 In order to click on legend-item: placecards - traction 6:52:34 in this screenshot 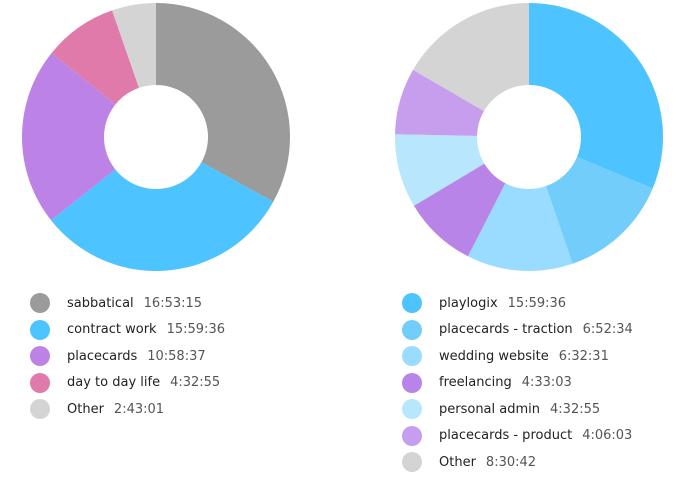, I will do `click(517, 330)`.